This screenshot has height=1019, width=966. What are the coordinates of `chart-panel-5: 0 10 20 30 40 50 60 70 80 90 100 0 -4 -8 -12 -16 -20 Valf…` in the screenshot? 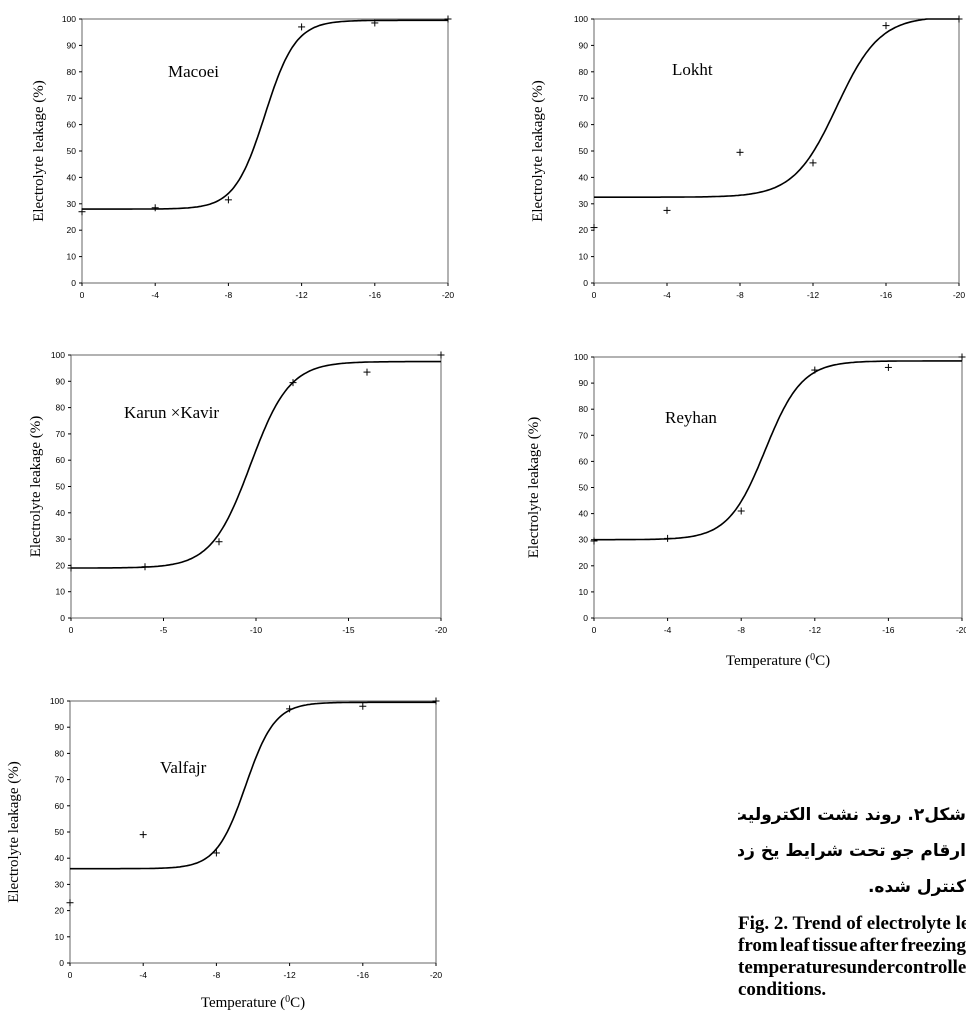 It's located at (224, 853).